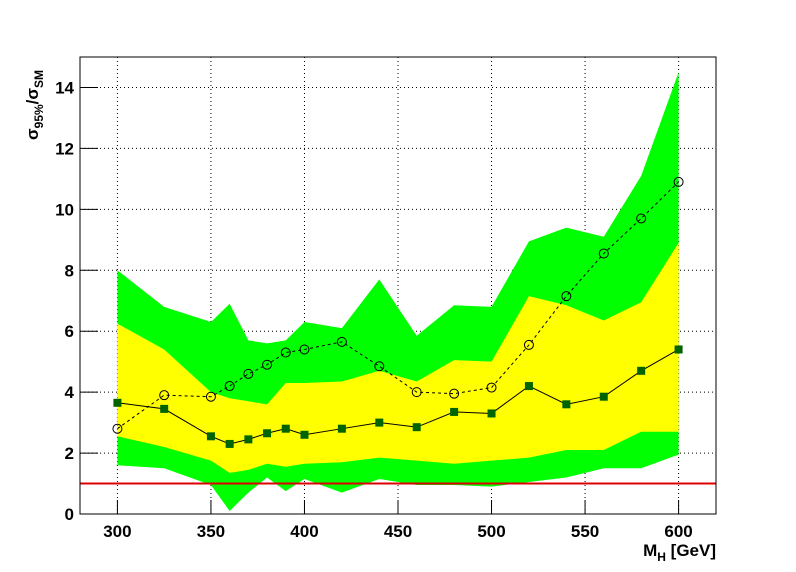 Image resolution: width=796 pixels, height=572 pixels. Describe the element at coordinates (585, 531) in the screenshot. I see `x-tick-label: 550` at that location.